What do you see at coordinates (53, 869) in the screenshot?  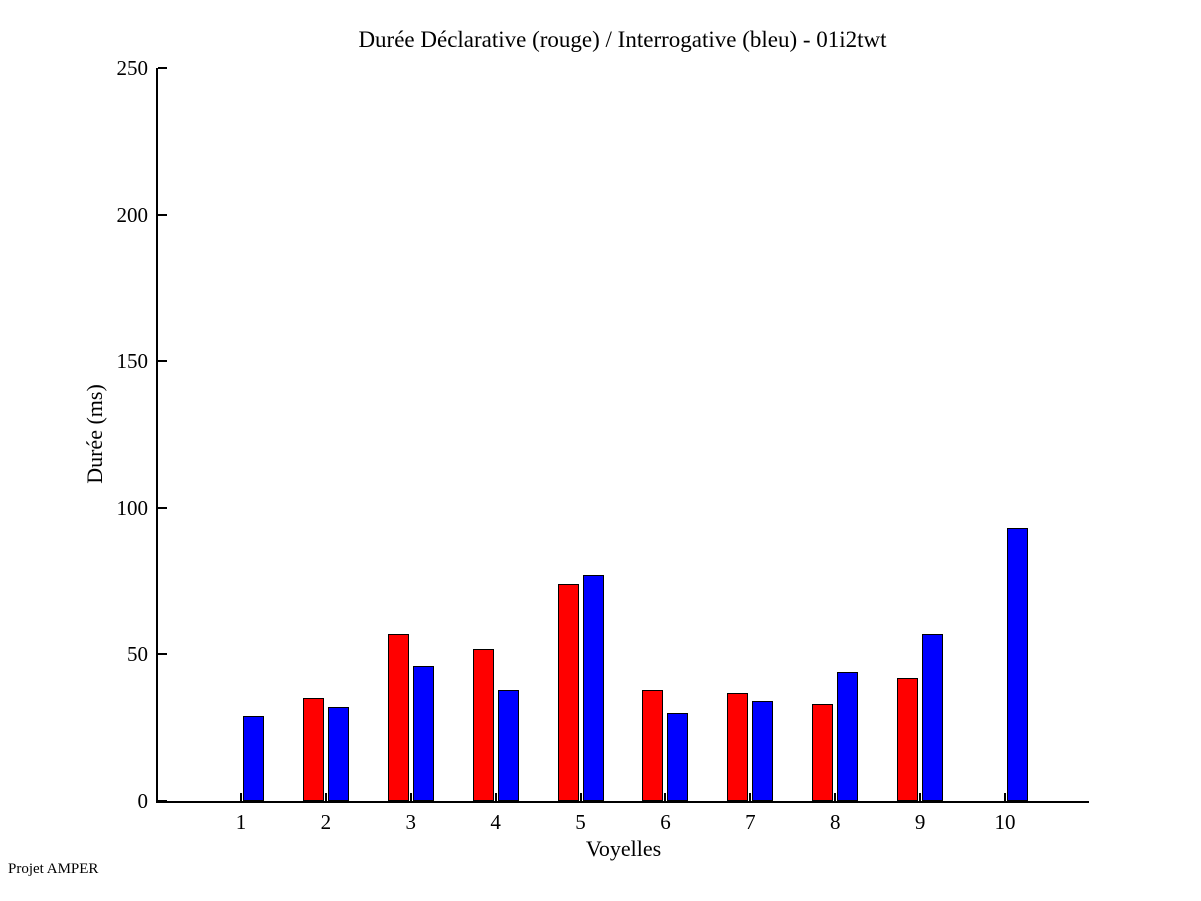 I see `project-footer: Projet AMPER` at bounding box center [53, 869].